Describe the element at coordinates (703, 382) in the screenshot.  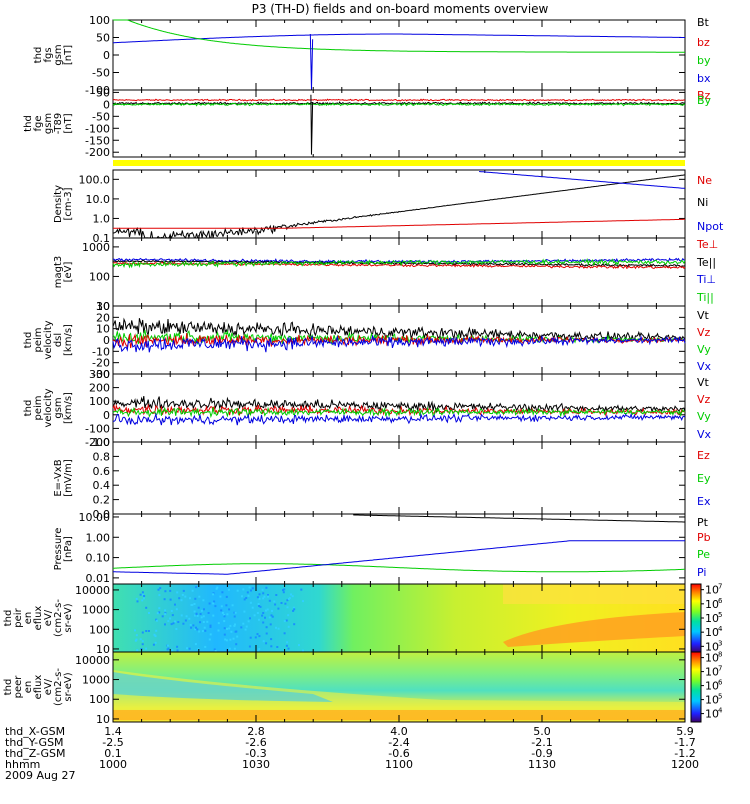
I see `legend-entry: Vt` at that location.